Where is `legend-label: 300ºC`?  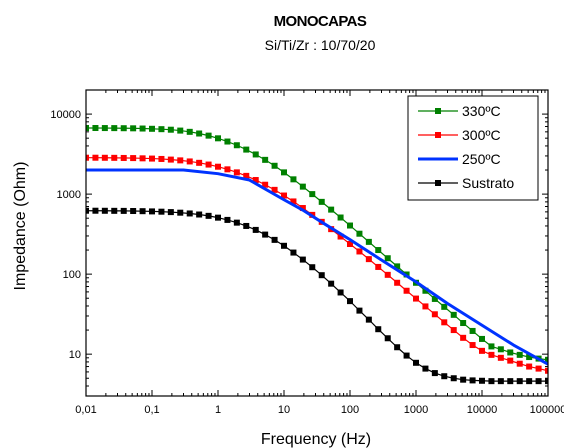 legend-label: 300ºC is located at coordinates (481, 135).